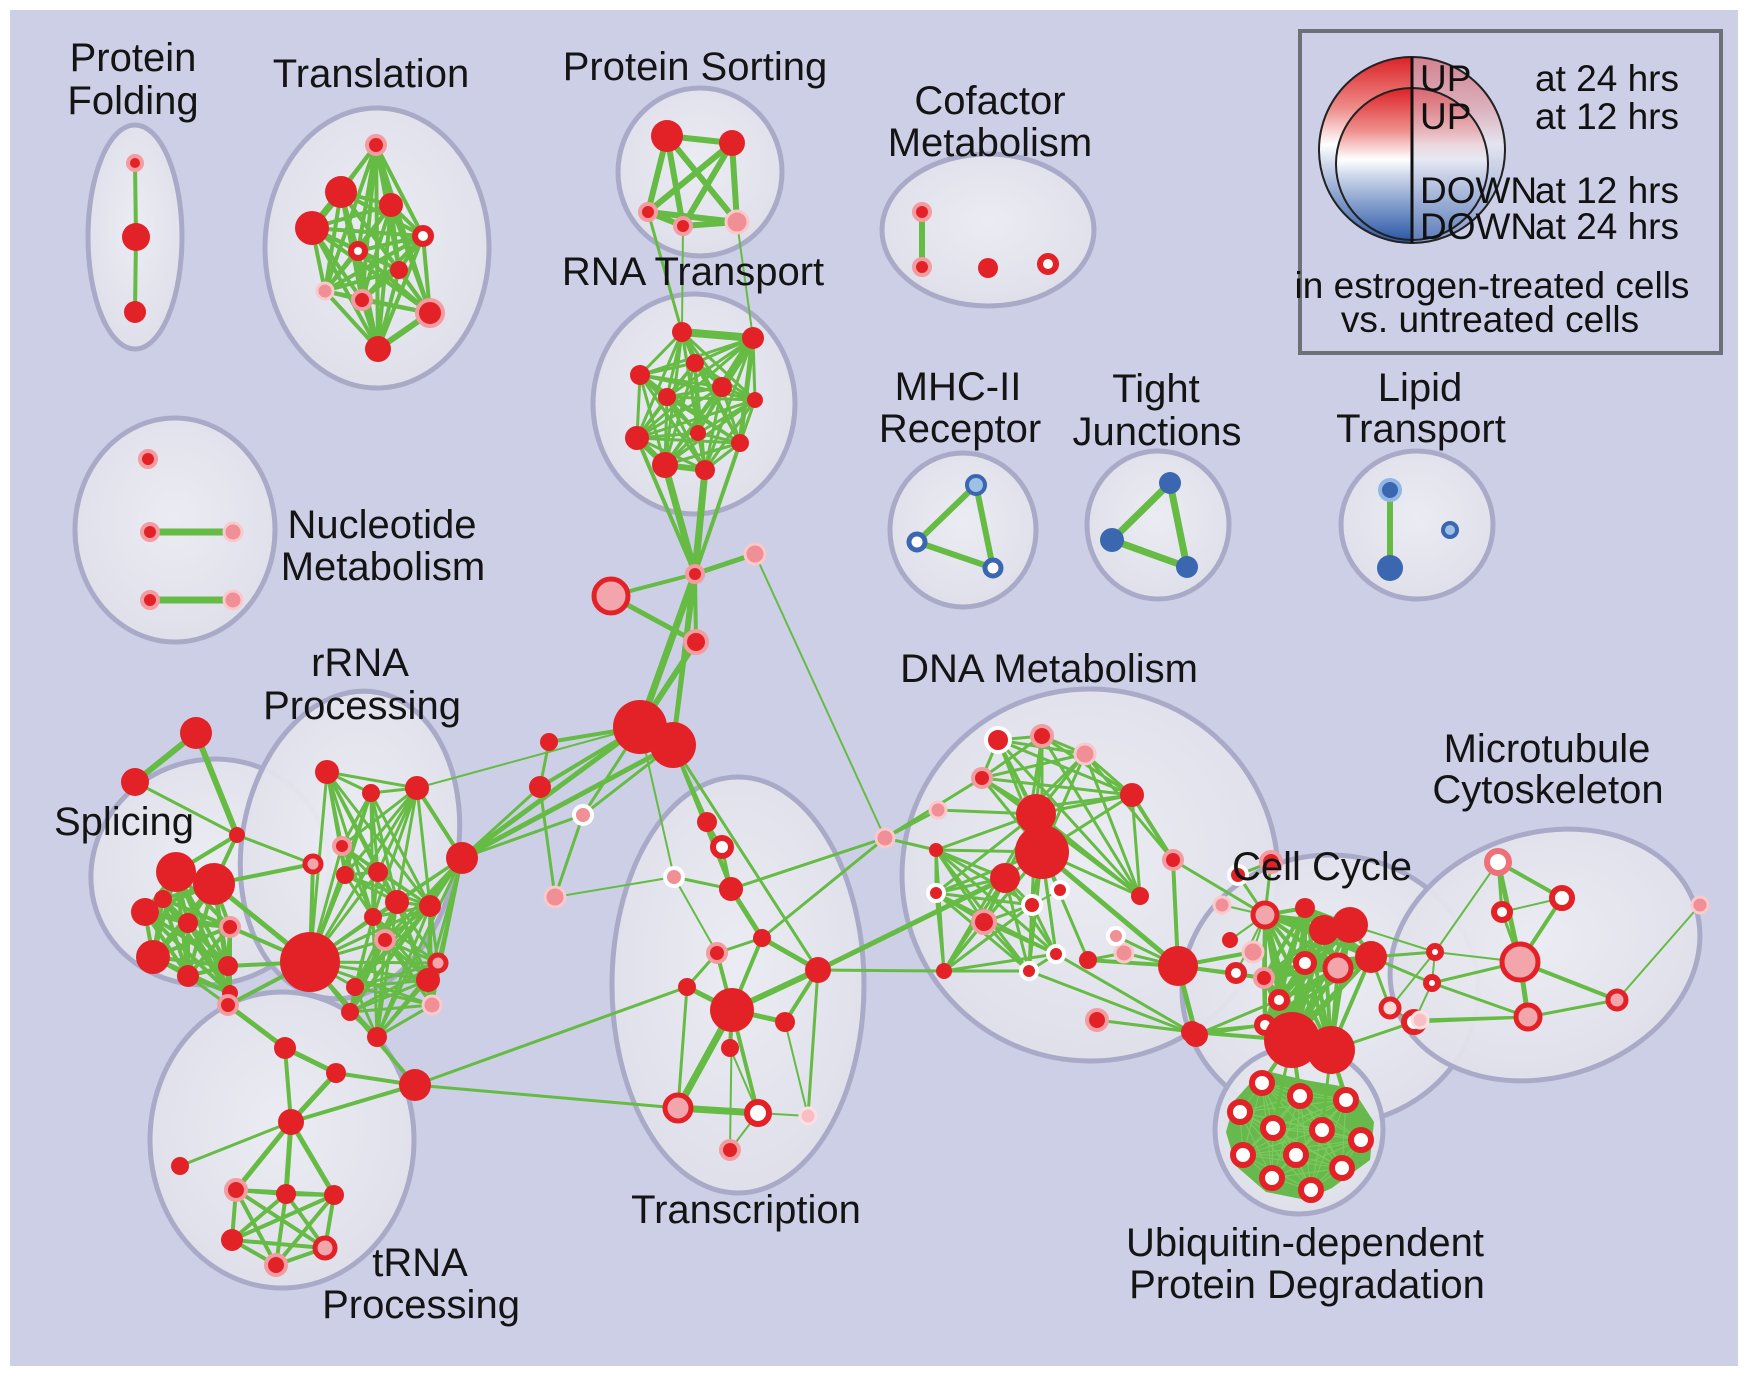 The width and height of the screenshot is (1750, 1376). What do you see at coordinates (1305, 1243) in the screenshot?
I see `ubiquitin-degradation-label: Ubiquitin-dependent` at bounding box center [1305, 1243].